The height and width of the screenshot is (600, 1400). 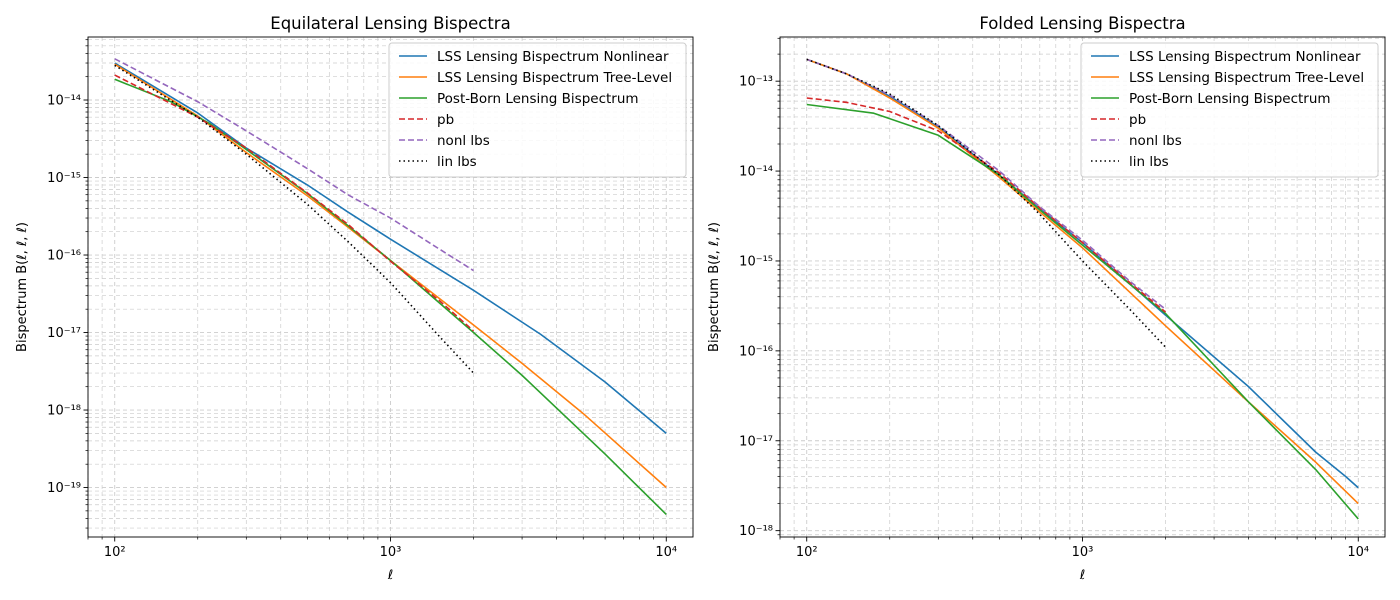 What do you see at coordinates (759, 288) in the screenshot?
I see `y-axis: 10⁻¹⁸ 10⁻¹⁷ 10⁻¹⁶ 10⁻¹⁵ 10⁻¹⁴ 10⁻¹³` at bounding box center [759, 288].